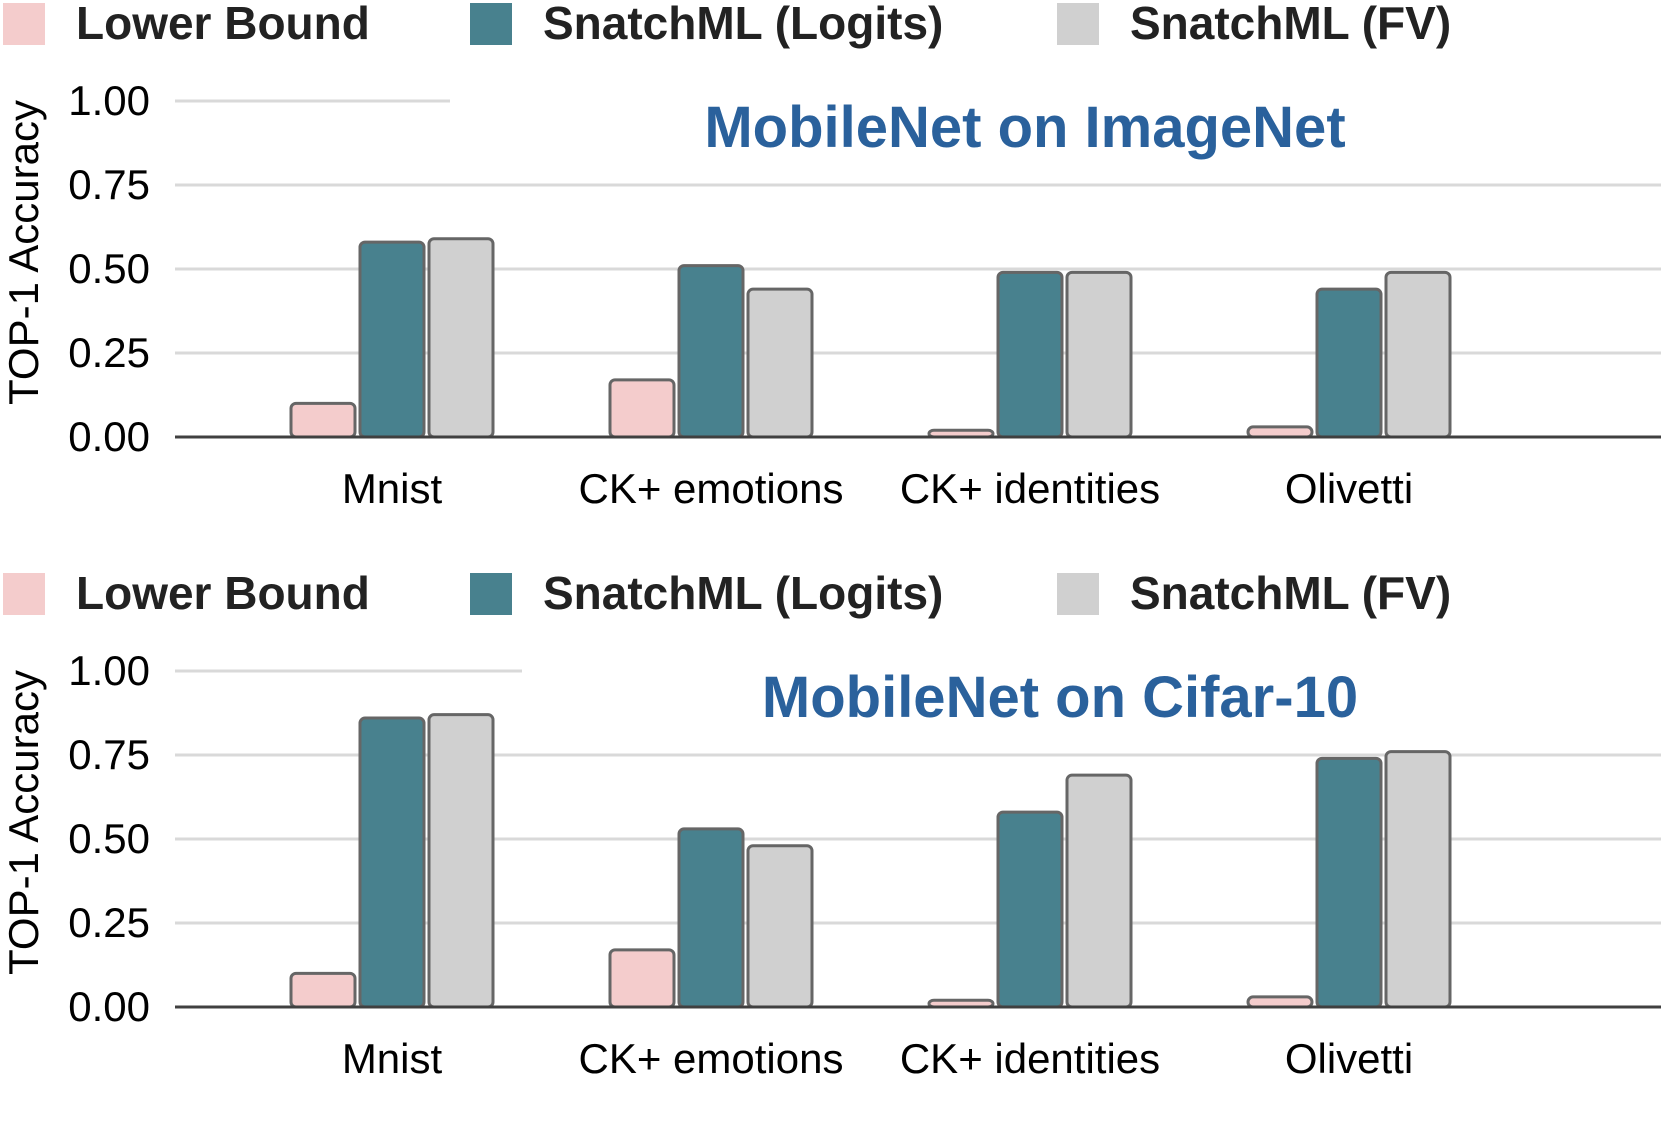 This screenshot has width=1661, height=1139. What do you see at coordinates (1060, 697) in the screenshot?
I see `chart-title: MobileNet on Cifar-10` at bounding box center [1060, 697].